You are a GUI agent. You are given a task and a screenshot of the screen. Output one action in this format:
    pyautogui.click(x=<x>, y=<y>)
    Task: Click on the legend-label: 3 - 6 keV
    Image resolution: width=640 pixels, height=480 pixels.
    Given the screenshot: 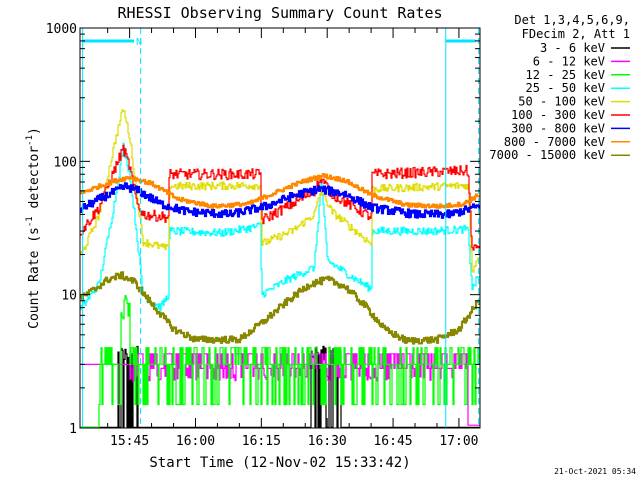 What is the action you would take?
    pyautogui.click(x=572, y=48)
    